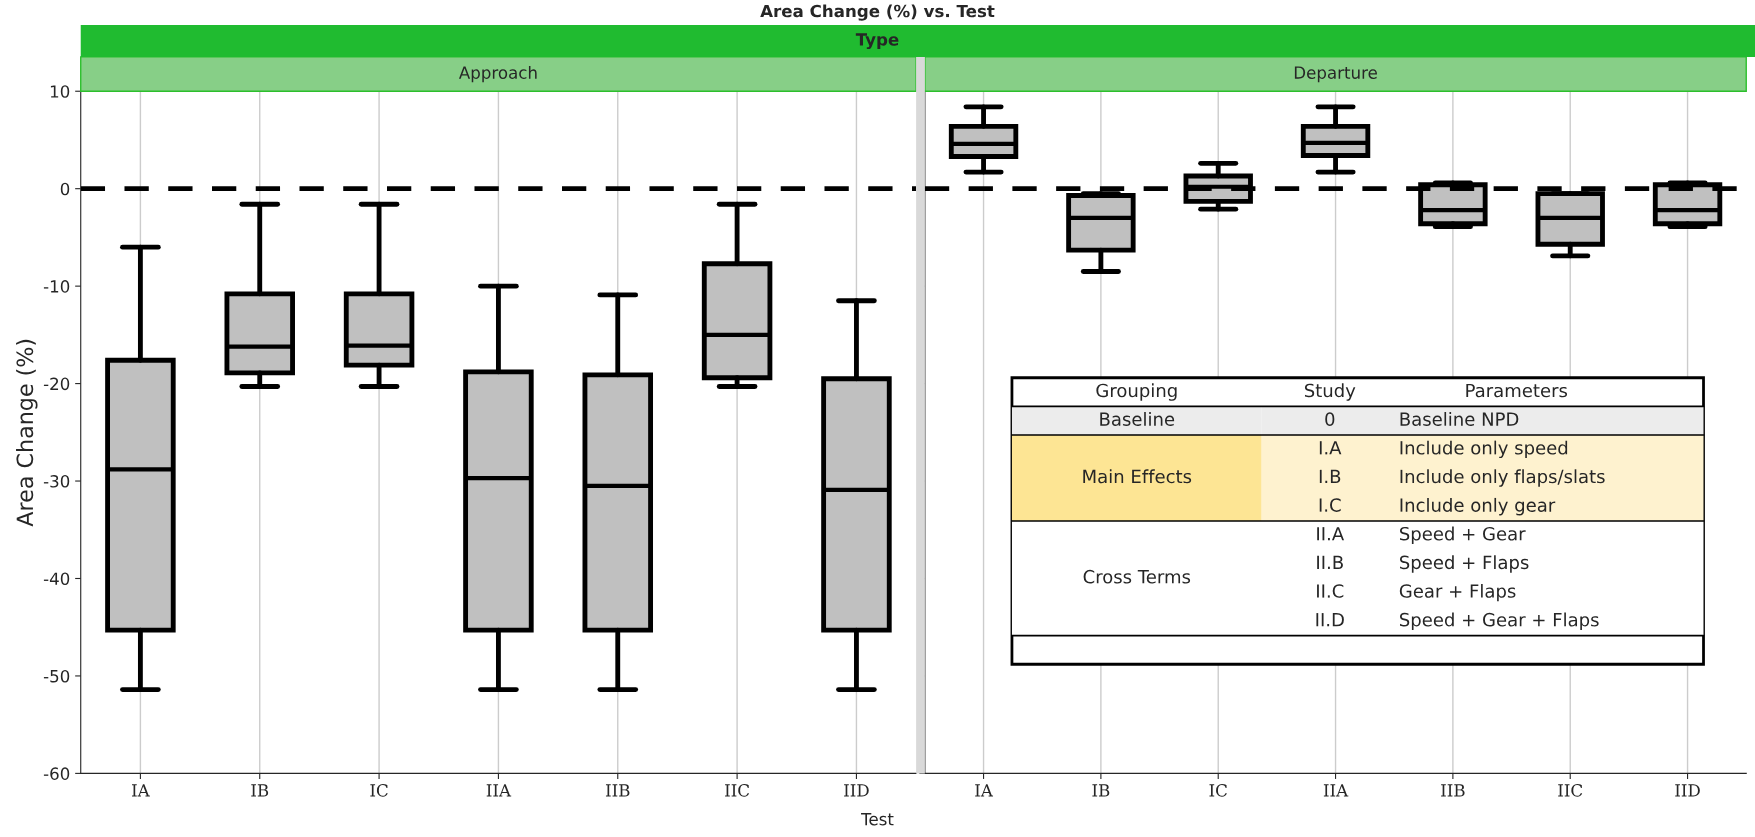  Describe the element at coordinates (1484, 449) in the screenshot. I see `annotation: Include only speed` at that location.